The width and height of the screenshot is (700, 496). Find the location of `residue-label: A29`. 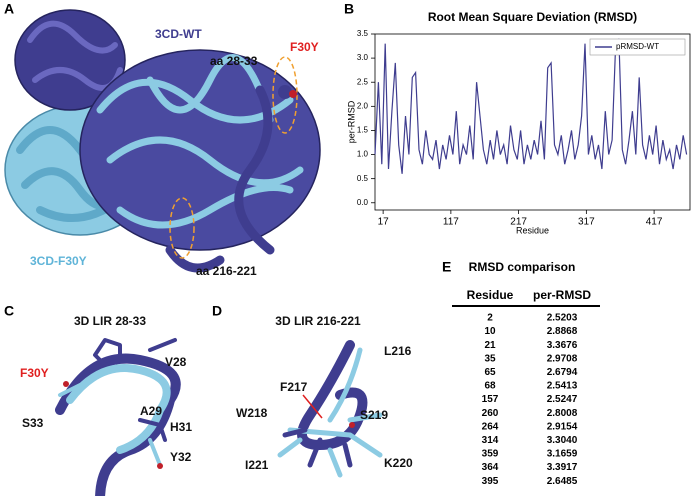

residue-label: A29 is located at coordinates (151, 411).